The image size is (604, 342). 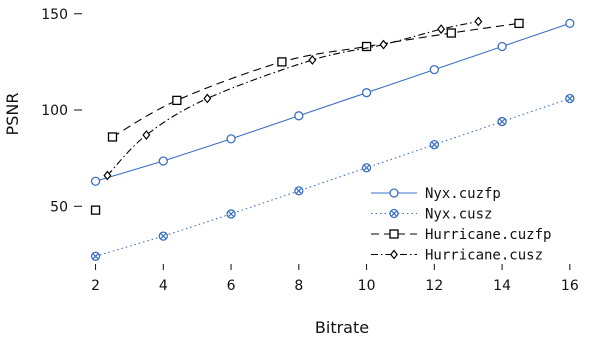 What do you see at coordinates (163, 286) in the screenshot?
I see `x-tick-label: 4` at bounding box center [163, 286].